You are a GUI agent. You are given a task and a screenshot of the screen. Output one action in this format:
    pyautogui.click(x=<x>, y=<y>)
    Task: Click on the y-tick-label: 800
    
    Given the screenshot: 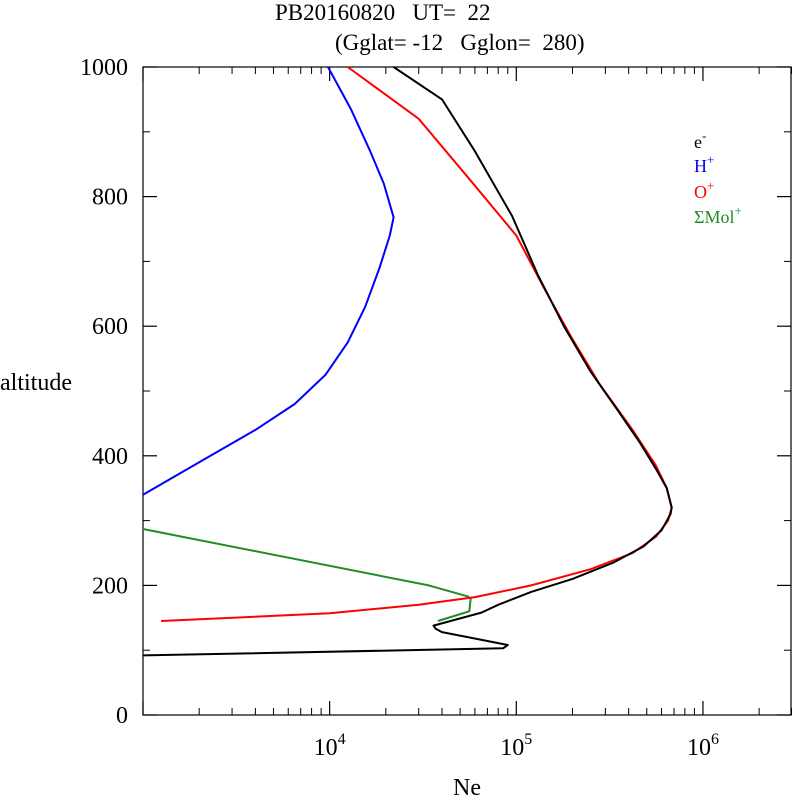 What is the action you would take?
    pyautogui.click(x=110, y=198)
    